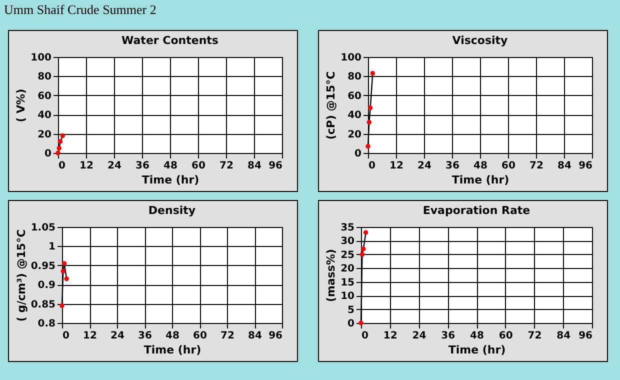 This screenshot has width=620, height=380. Describe the element at coordinates (347, 282) in the screenshot. I see `y-tick-label: 15` at that location.